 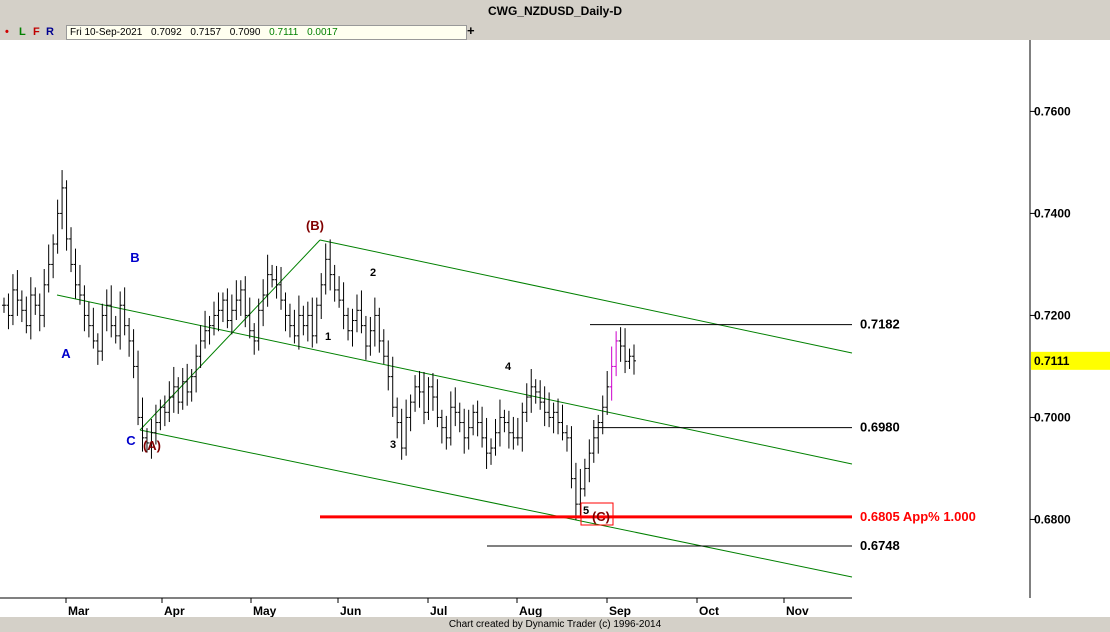 What do you see at coordinates (50, 32) in the screenshot?
I see `ratio-button: R` at bounding box center [50, 32].